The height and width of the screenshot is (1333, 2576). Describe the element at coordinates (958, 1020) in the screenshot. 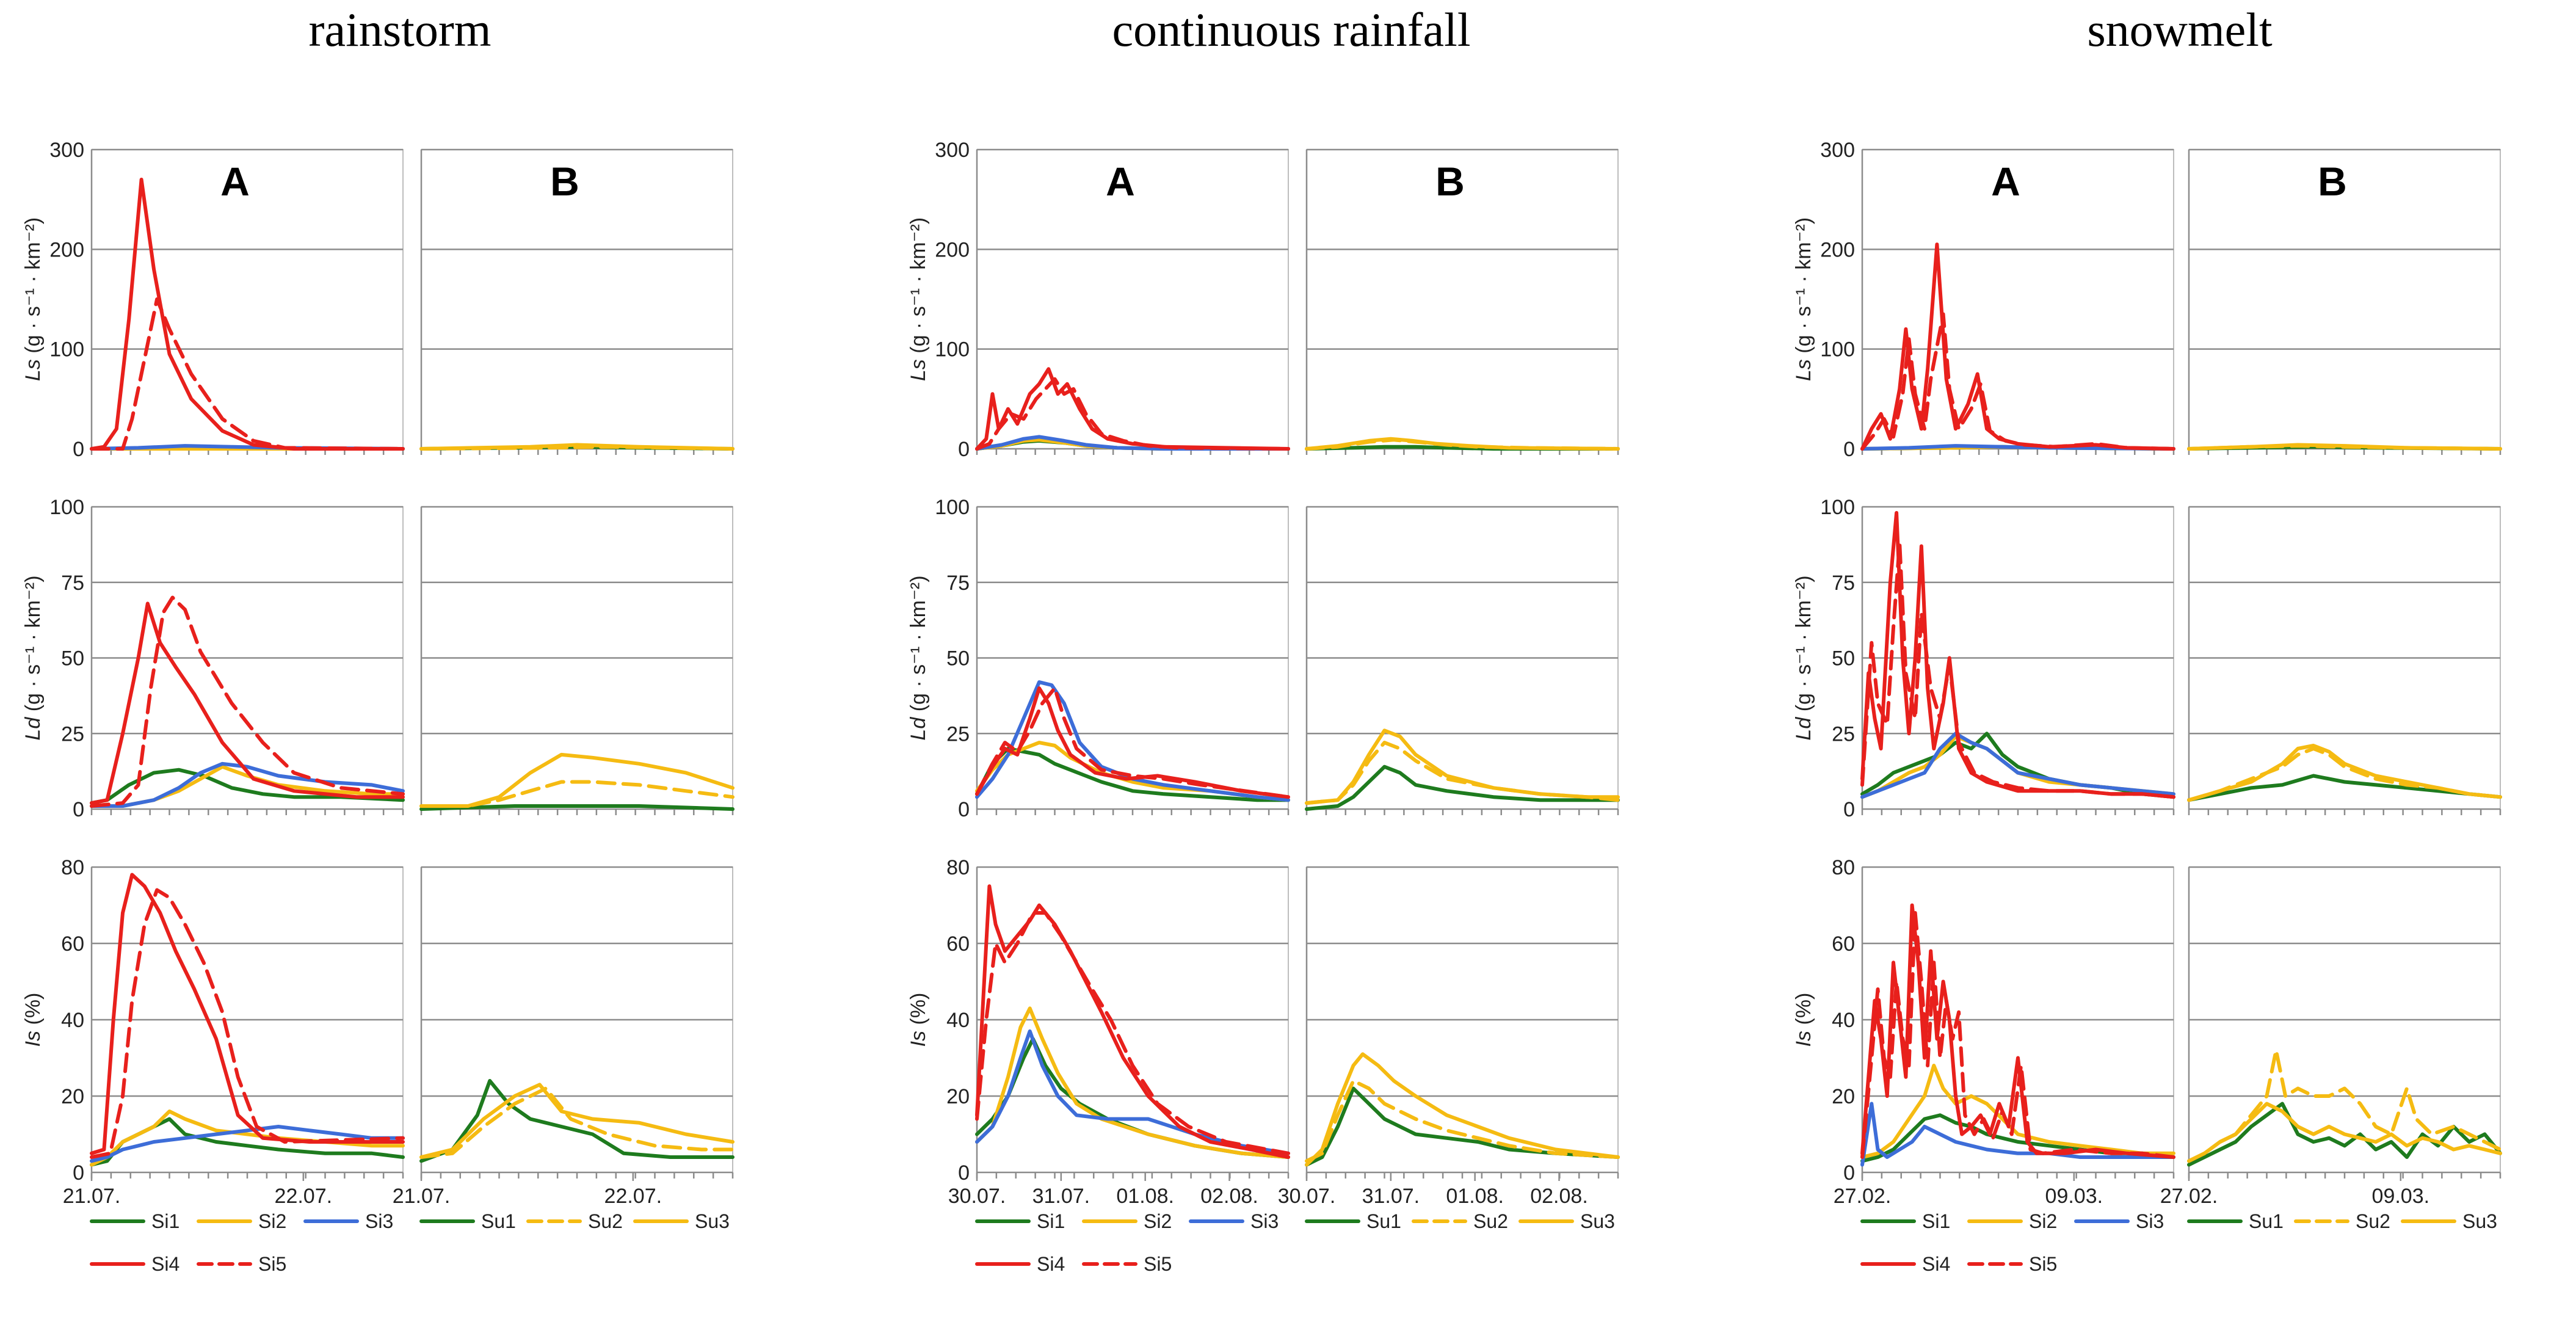

I see `y-tick-label: 40` at that location.